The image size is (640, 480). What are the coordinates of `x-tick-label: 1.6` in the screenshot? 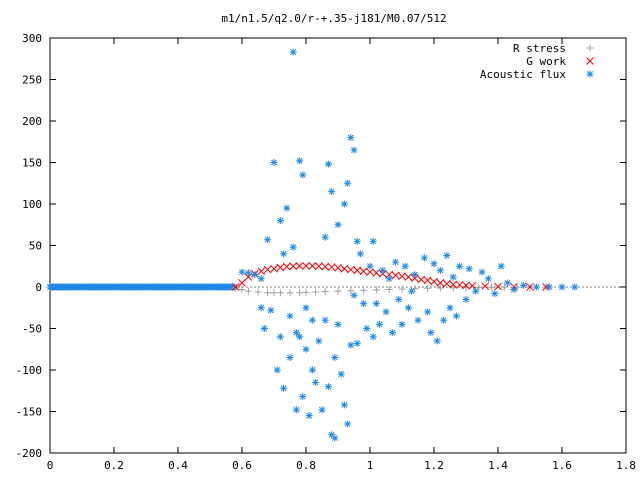 It's located at (562, 465).